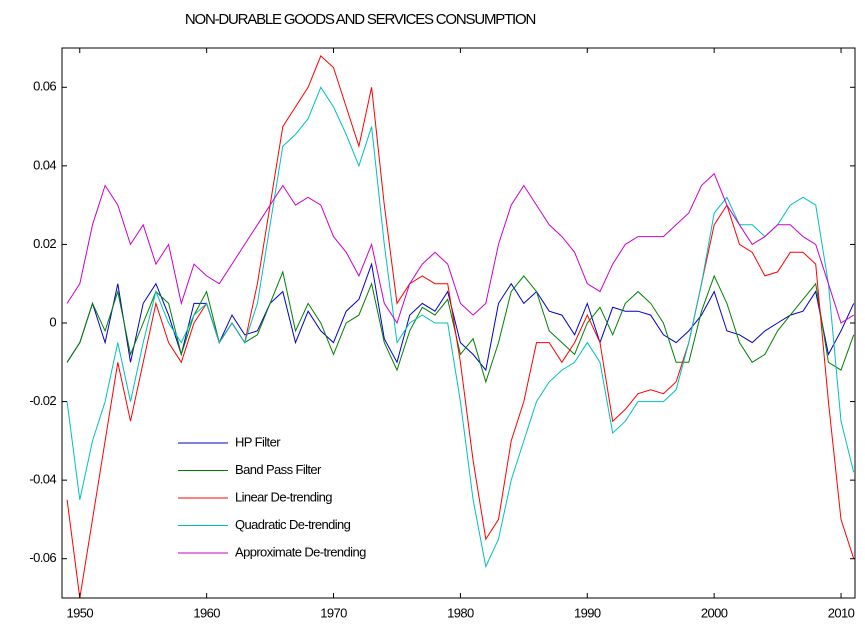 Image resolution: width=865 pixels, height=628 pixels. What do you see at coordinates (333, 612) in the screenshot?
I see `x-tick-label: 1970` at bounding box center [333, 612].